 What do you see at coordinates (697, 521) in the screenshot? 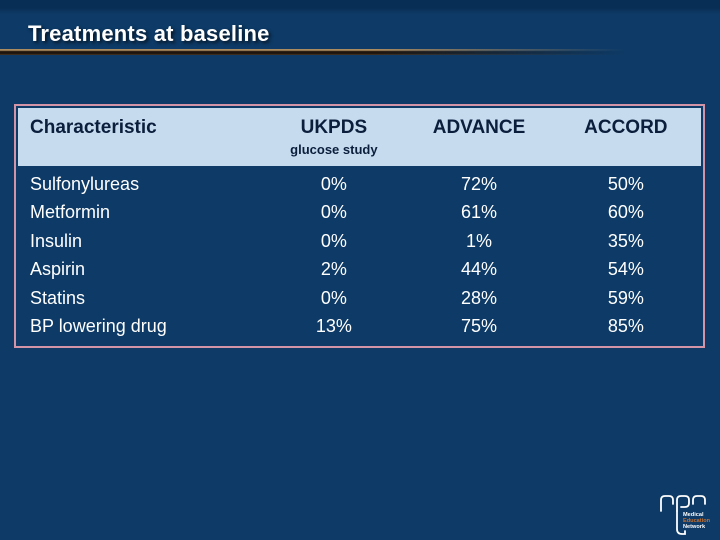
I see `logo-line-2: Education` at bounding box center [697, 521].